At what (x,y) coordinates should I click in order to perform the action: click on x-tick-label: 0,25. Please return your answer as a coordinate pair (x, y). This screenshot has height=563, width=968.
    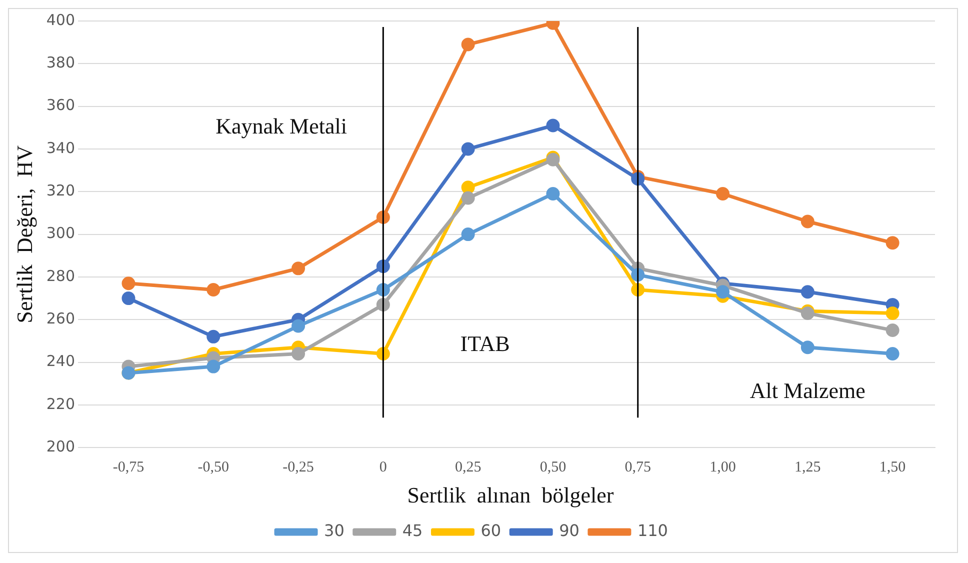
    Looking at the image, I should click on (468, 468).